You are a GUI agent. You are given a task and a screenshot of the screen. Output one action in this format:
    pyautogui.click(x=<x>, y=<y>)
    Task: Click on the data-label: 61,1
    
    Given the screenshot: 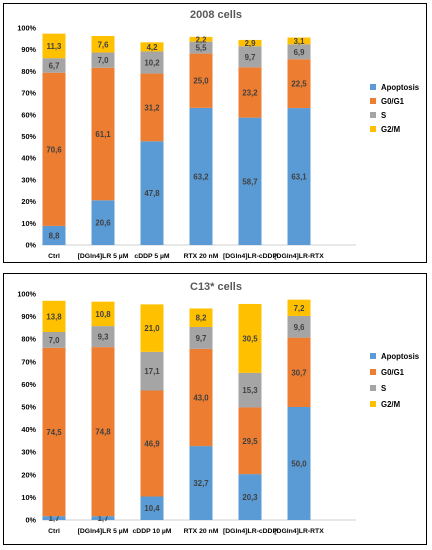 What is the action you would take?
    pyautogui.click(x=103, y=134)
    